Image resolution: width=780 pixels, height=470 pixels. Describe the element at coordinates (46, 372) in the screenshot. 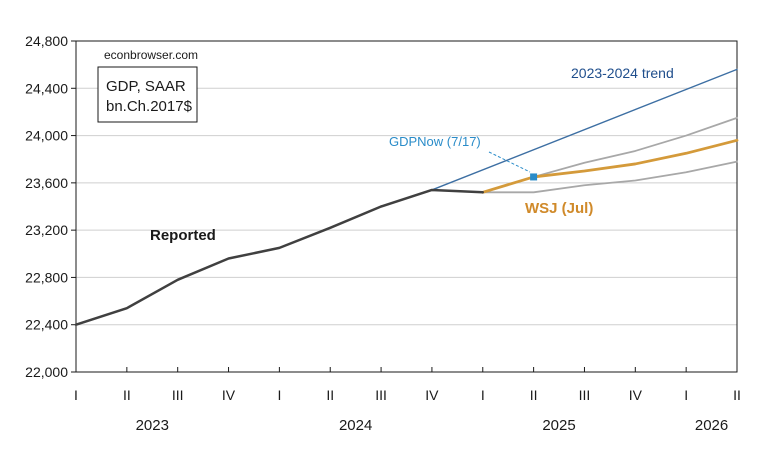

I see `y-tick-label: 22,000` at that location.